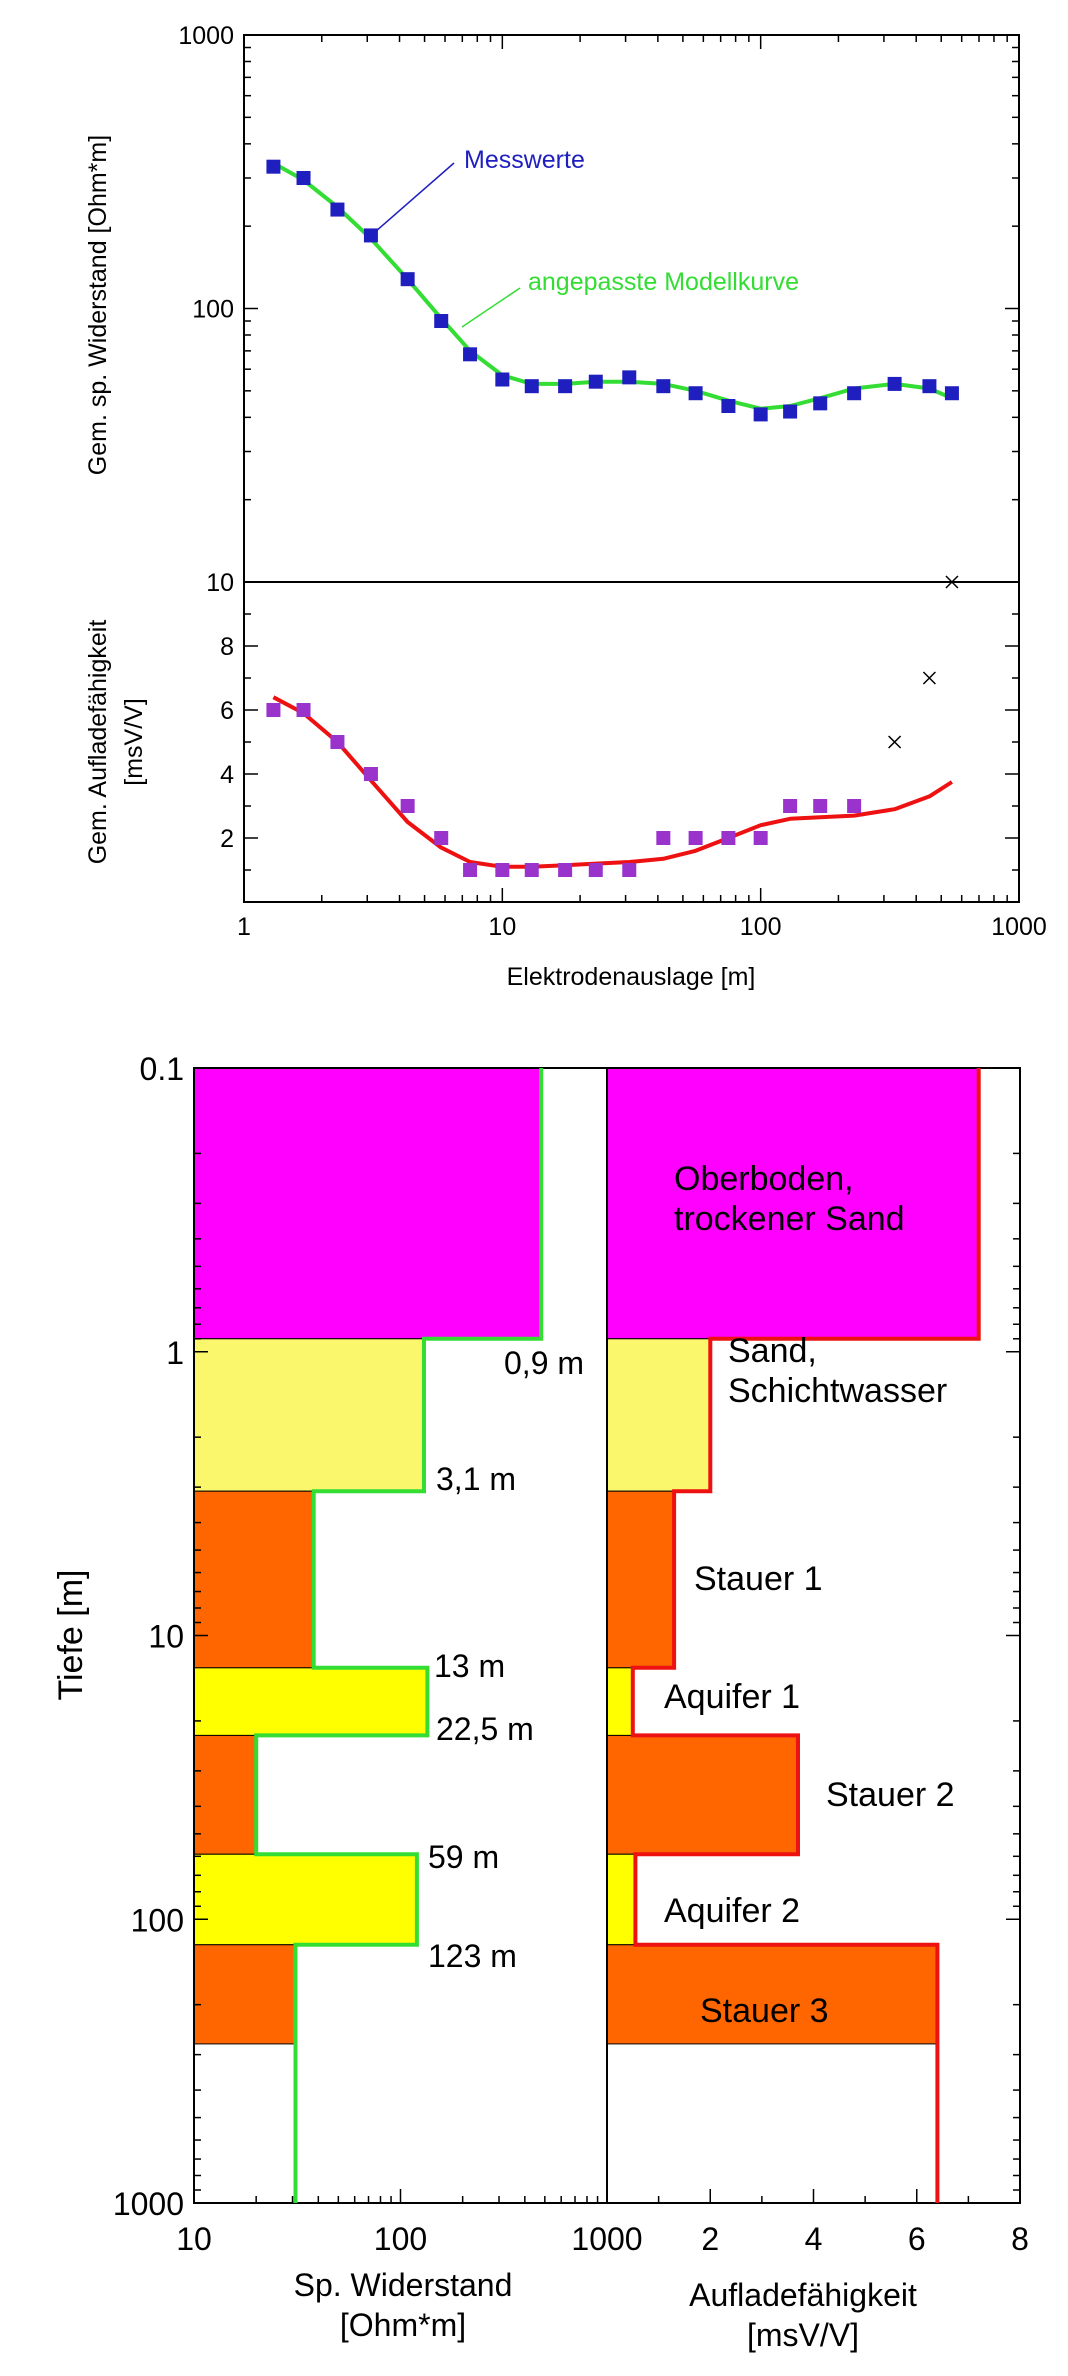  Describe the element at coordinates (463, 1857) in the screenshot. I see `depth-boundary-label: 59 m` at that location.